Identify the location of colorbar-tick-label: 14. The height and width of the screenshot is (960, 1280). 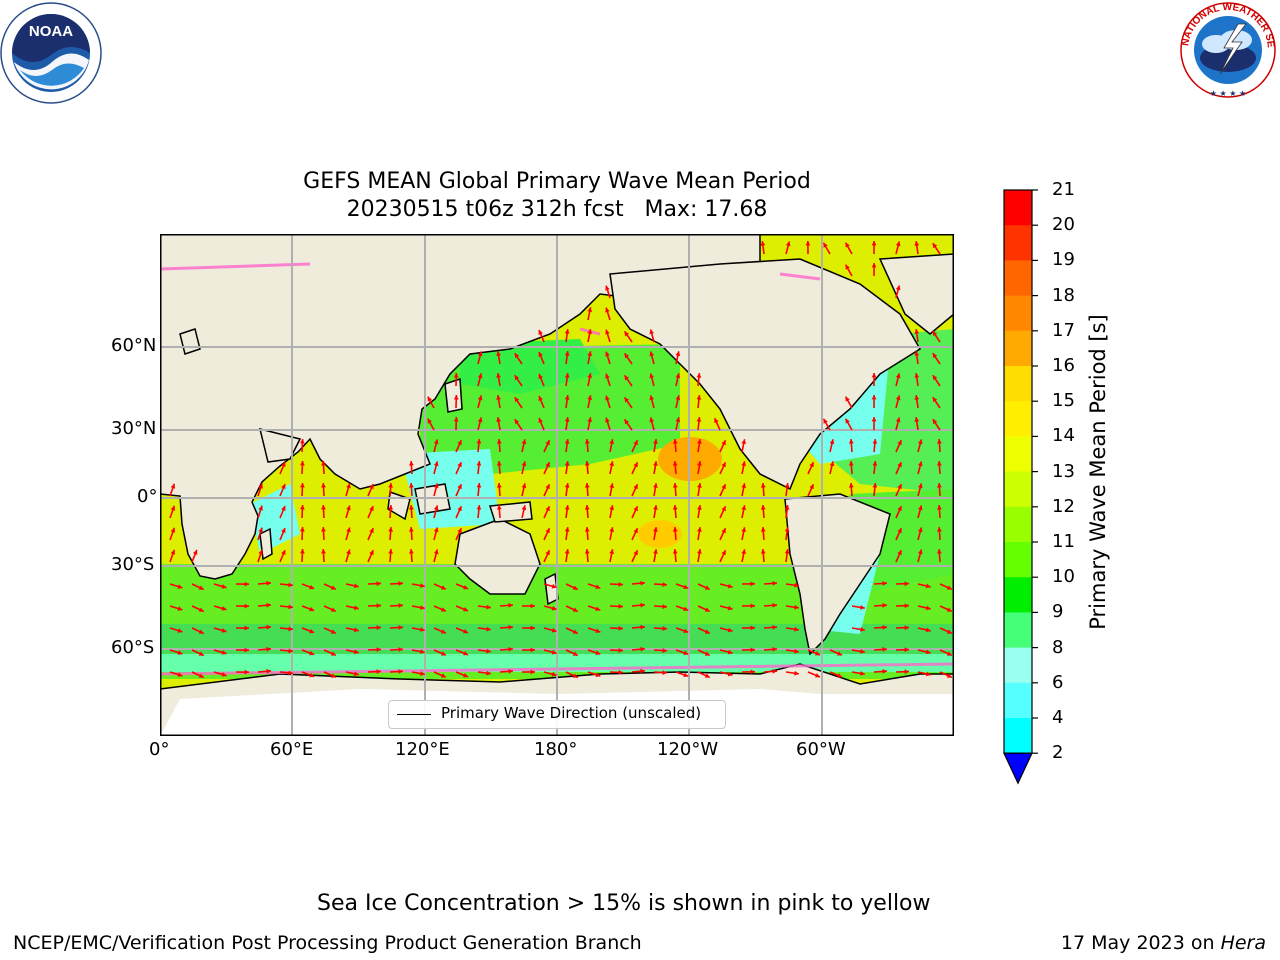
(1063, 436).